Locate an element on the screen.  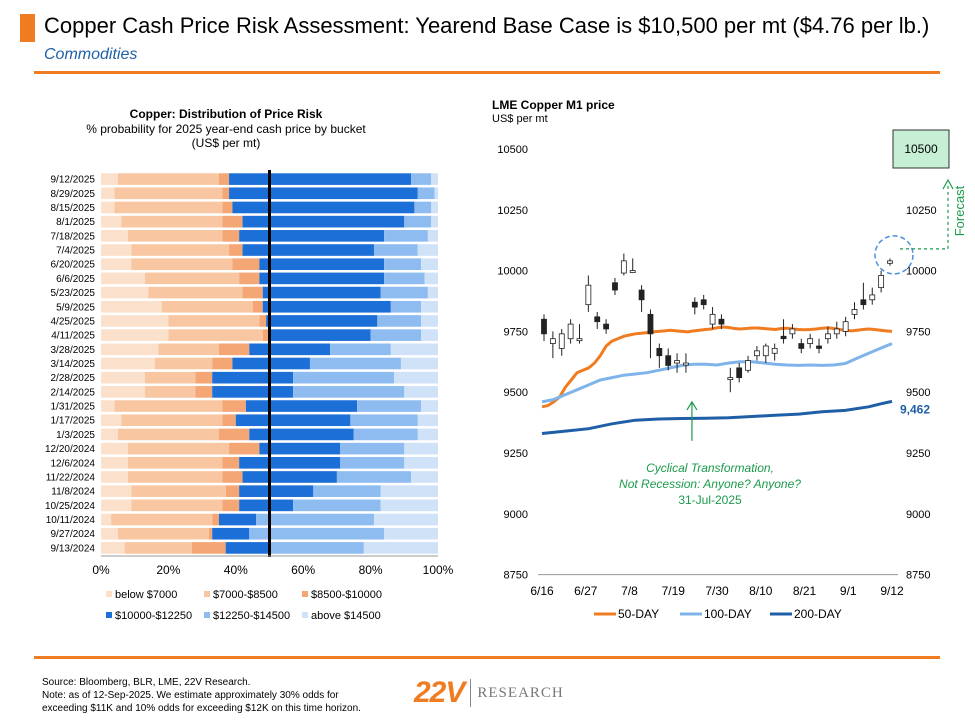
latest-price-highlight is located at coordinates (894, 255).